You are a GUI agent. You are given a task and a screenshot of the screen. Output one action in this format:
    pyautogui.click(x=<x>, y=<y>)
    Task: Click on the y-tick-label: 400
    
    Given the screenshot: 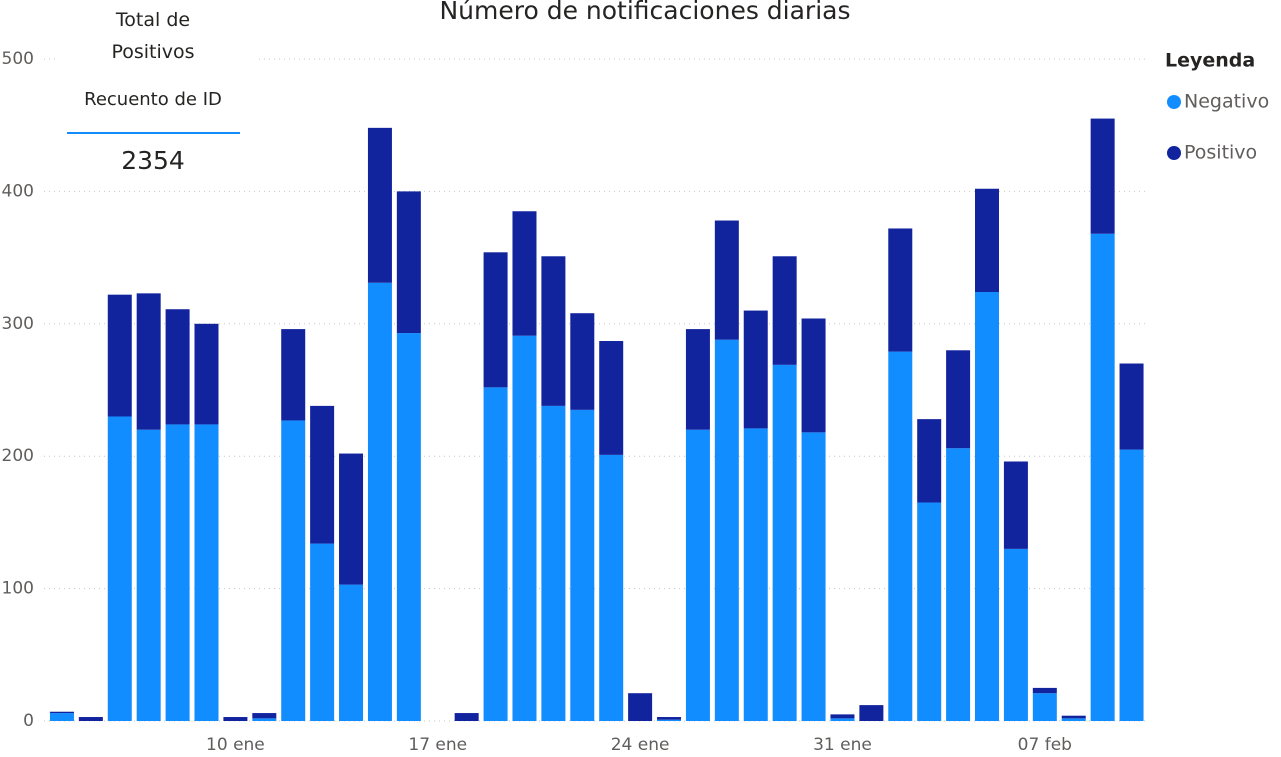 What is the action you would take?
    pyautogui.click(x=18, y=191)
    